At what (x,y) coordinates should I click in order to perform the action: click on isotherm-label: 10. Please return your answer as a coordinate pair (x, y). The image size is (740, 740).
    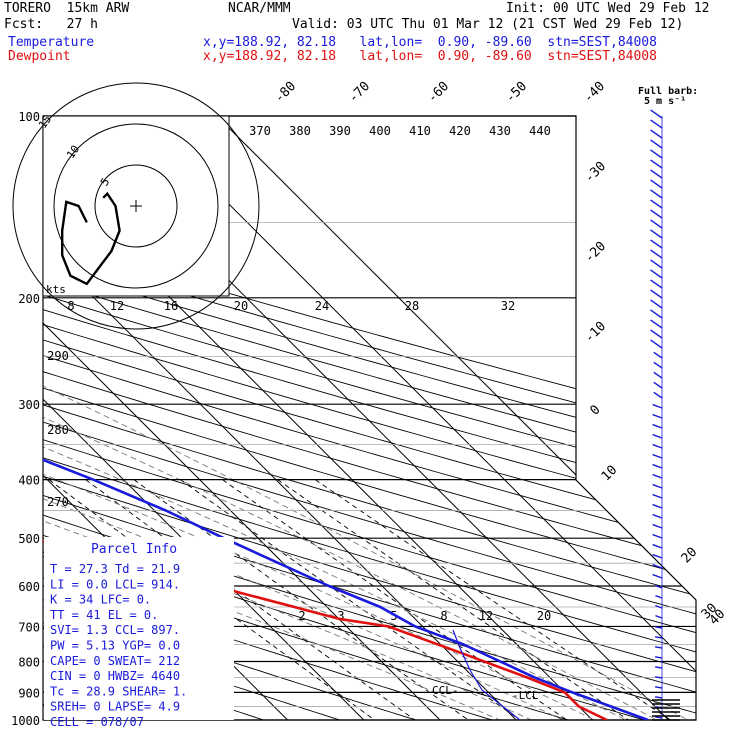
    Looking at the image, I should click on (610, 474).